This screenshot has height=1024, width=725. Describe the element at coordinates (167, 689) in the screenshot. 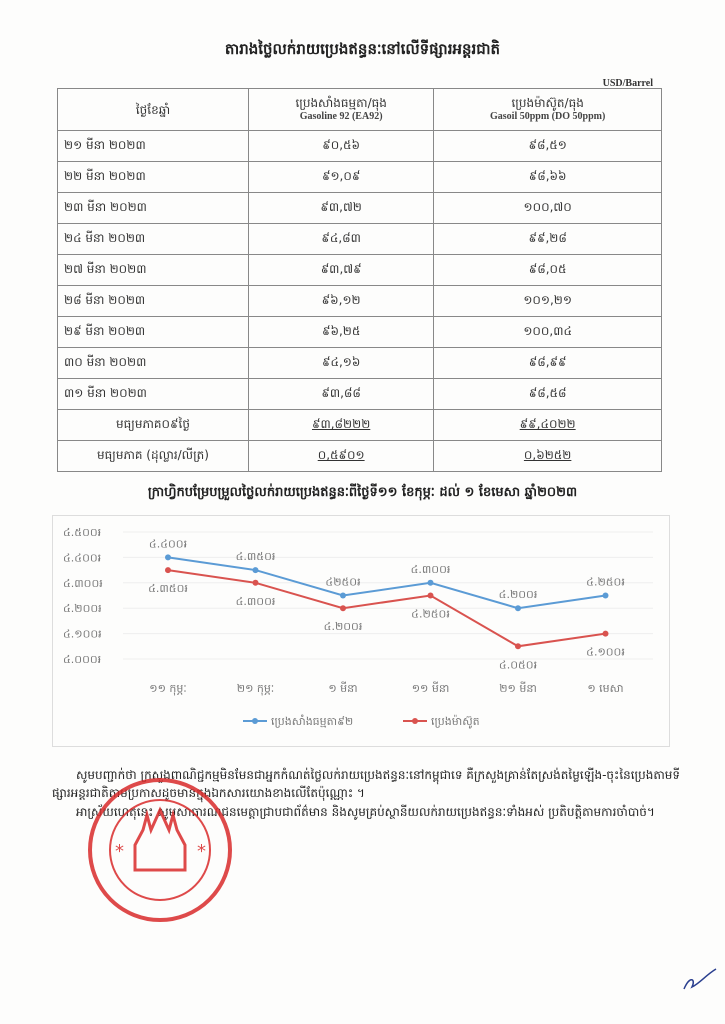

I see `x-tick-label: ១១ កុម្ភៈ` at that location.